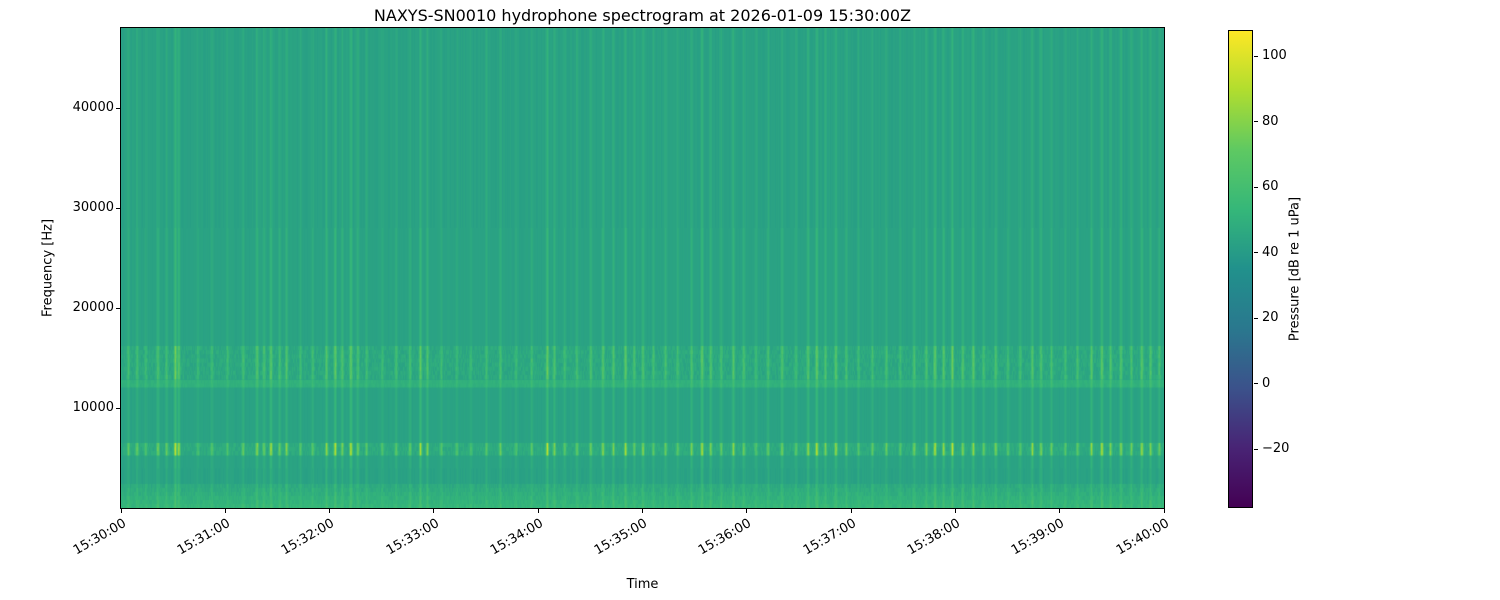 This screenshot has width=1500, height=600. I want to click on x-tick-label: 15:33:00, so click(412, 537).